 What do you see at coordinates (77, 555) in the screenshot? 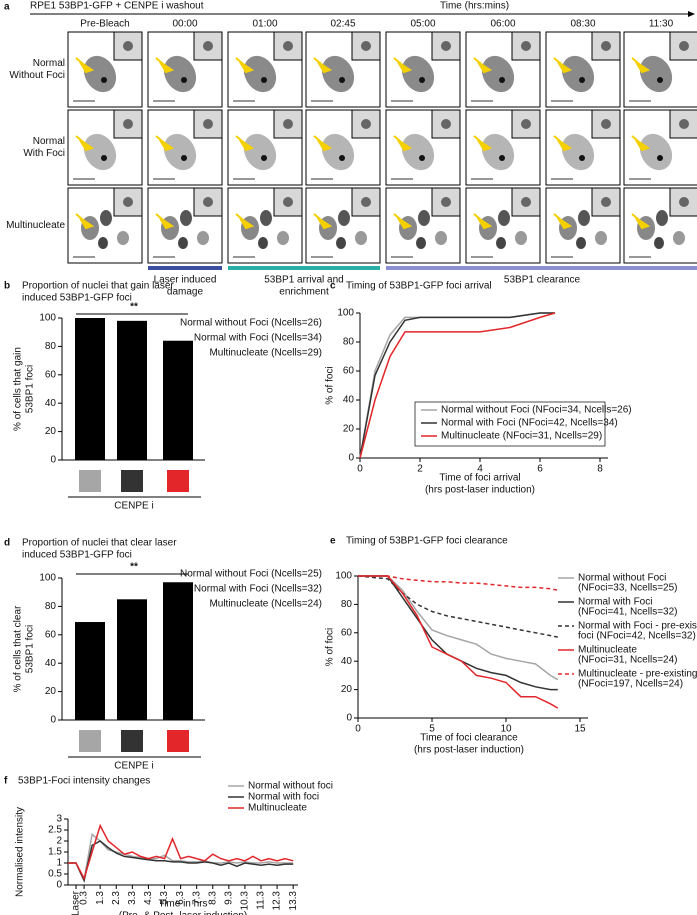
I see `chart-title: induced 53BP1-GFP foci` at bounding box center [77, 555].